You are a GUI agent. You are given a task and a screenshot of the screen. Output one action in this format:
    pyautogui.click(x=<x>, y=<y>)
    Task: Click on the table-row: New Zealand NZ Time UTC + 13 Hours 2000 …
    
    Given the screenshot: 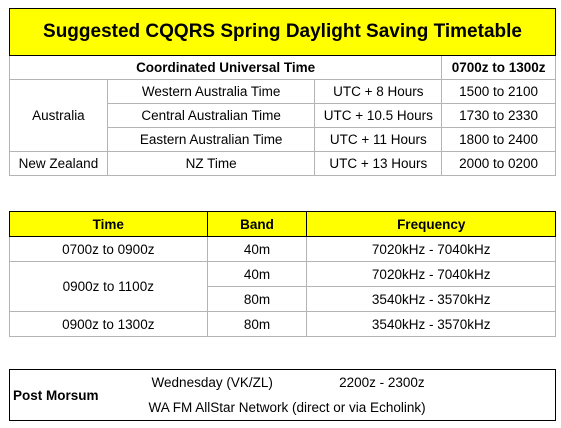 What is the action you would take?
    pyautogui.click(x=282, y=163)
    